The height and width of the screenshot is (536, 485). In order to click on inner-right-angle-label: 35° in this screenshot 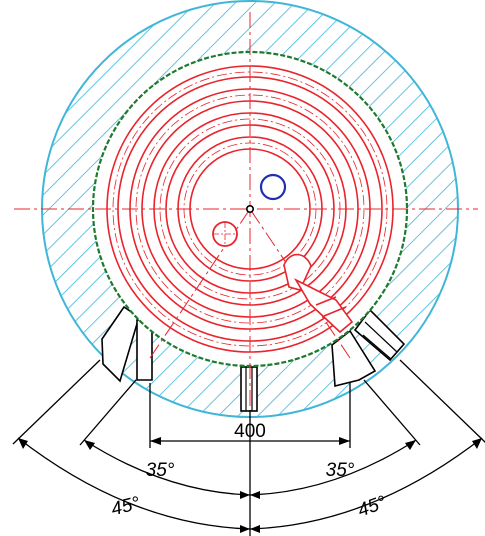, I will do `click(340, 470)`.